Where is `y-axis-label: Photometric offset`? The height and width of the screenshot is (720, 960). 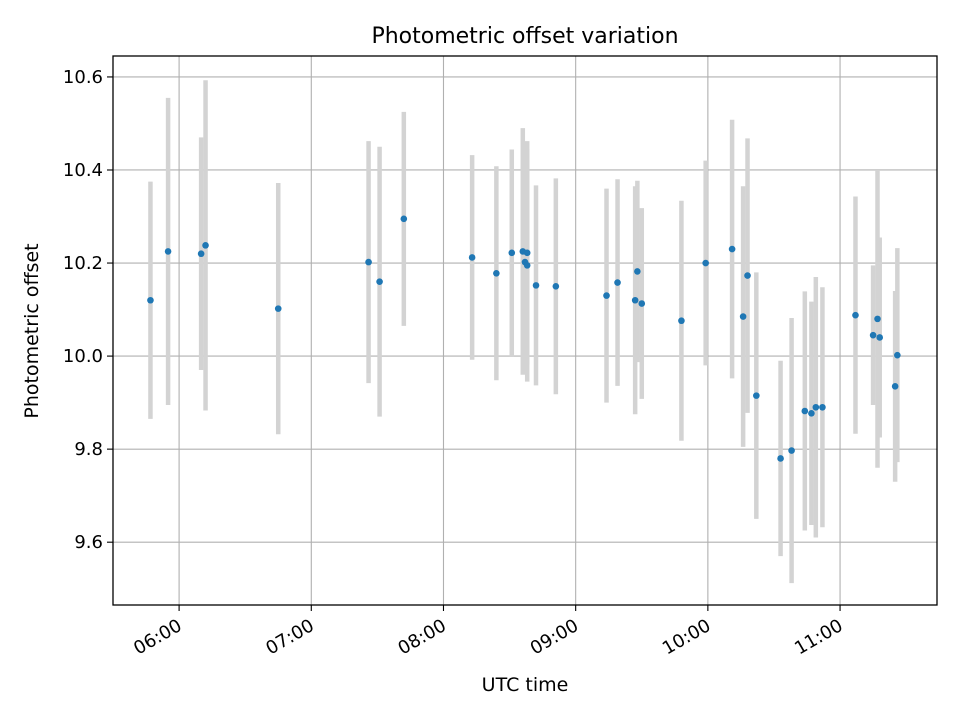
y-axis-label: Photometric offset is located at coordinates (32, 330).